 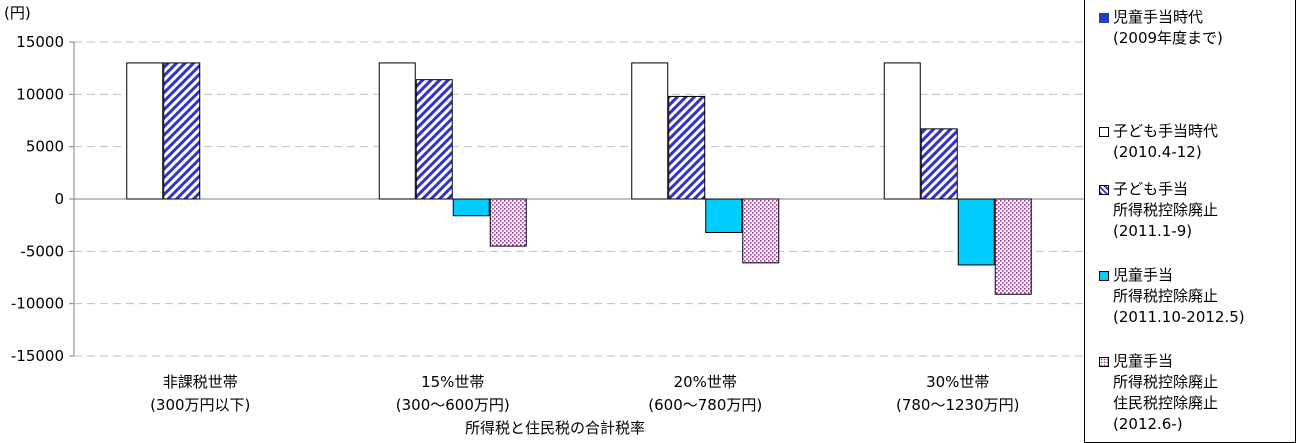 I want to click on legend-label: (2012.6-), so click(x=1148, y=424).